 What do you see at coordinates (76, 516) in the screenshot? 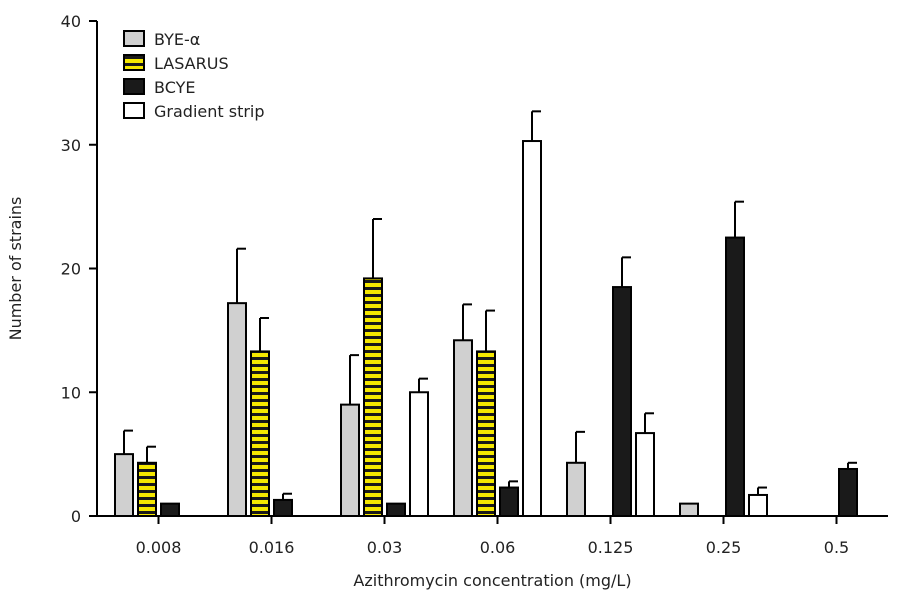
I see `y-tick-label-0: 0` at bounding box center [76, 516].